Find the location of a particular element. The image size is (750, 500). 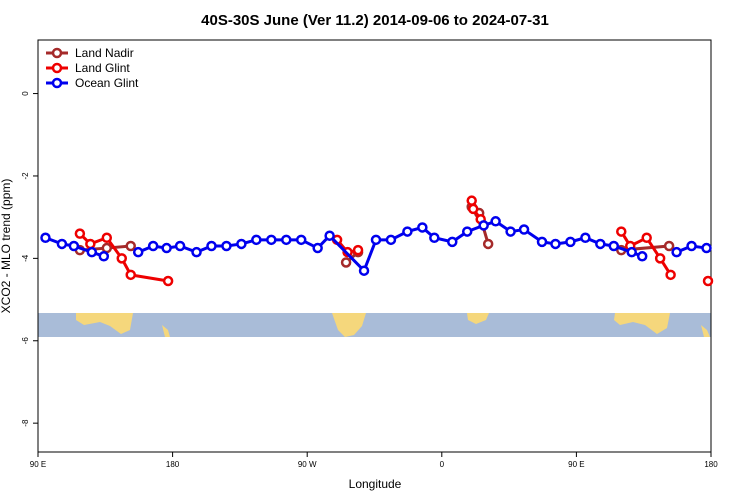

y-tick-label: -4 is located at coordinates (25, 258).